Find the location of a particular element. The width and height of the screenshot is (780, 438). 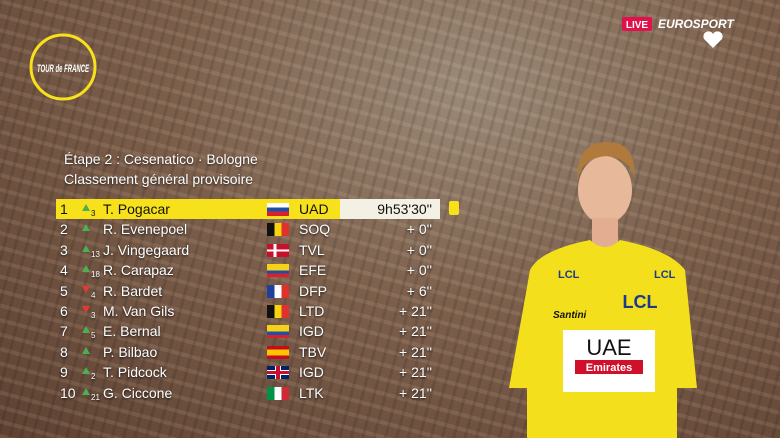

rider-name: M. Van Gils is located at coordinates (139, 311).